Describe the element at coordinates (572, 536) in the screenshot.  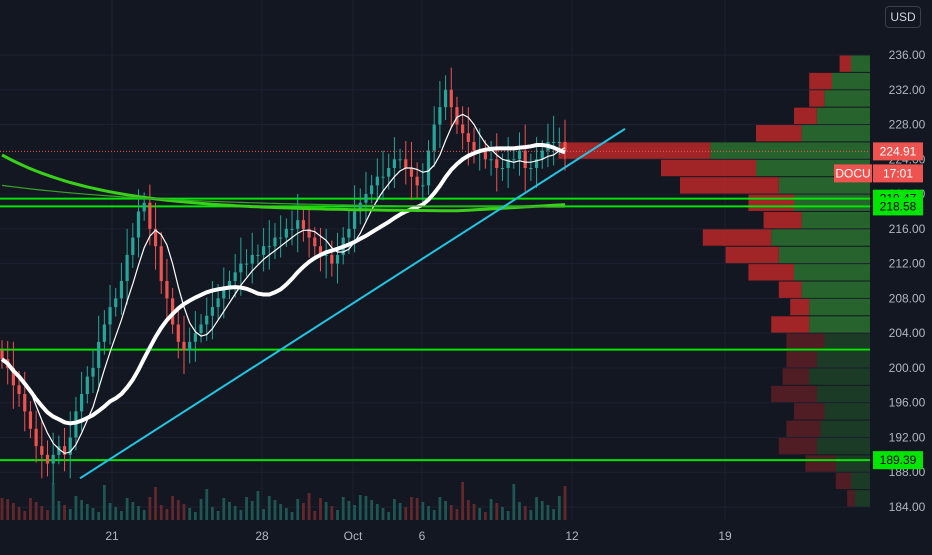
I see `x-tick-label: 12` at that location.